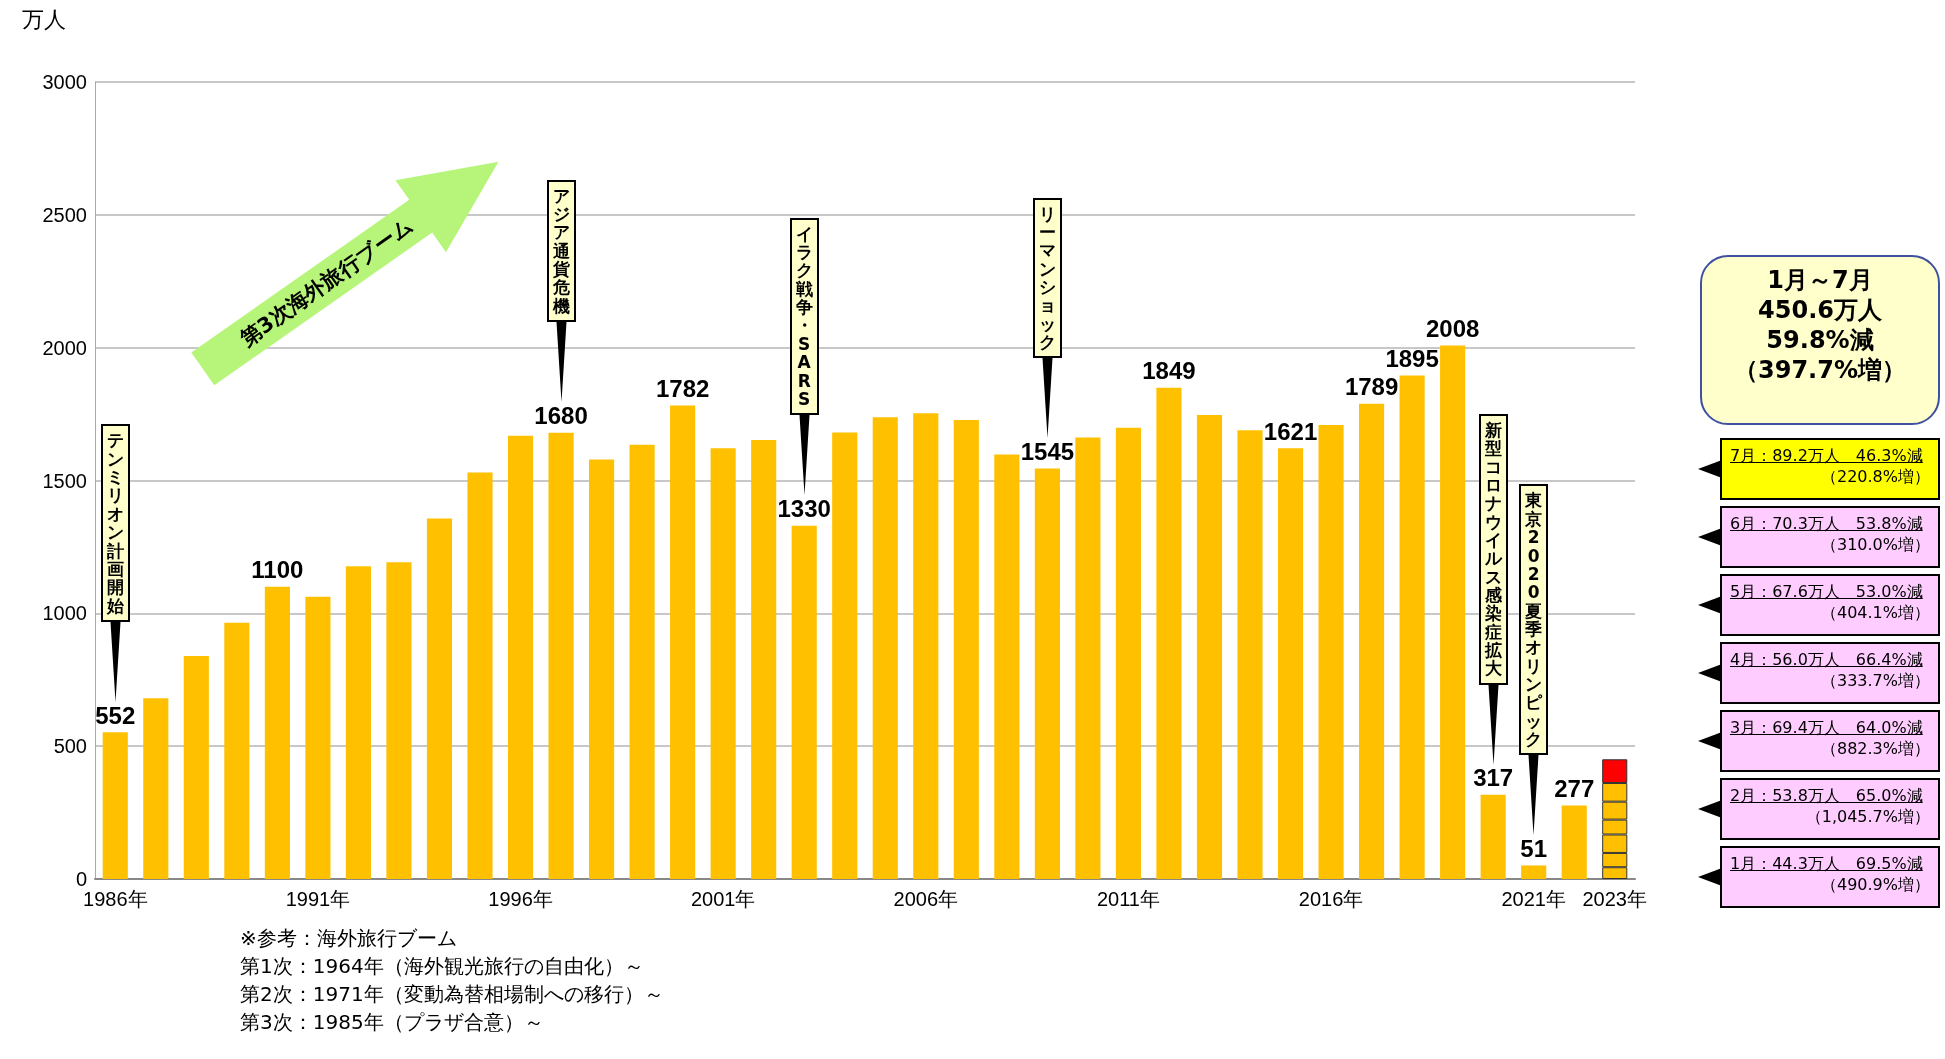 The height and width of the screenshot is (1059, 1945). I want to click on text: （490.9%増）, so click(1875, 885).